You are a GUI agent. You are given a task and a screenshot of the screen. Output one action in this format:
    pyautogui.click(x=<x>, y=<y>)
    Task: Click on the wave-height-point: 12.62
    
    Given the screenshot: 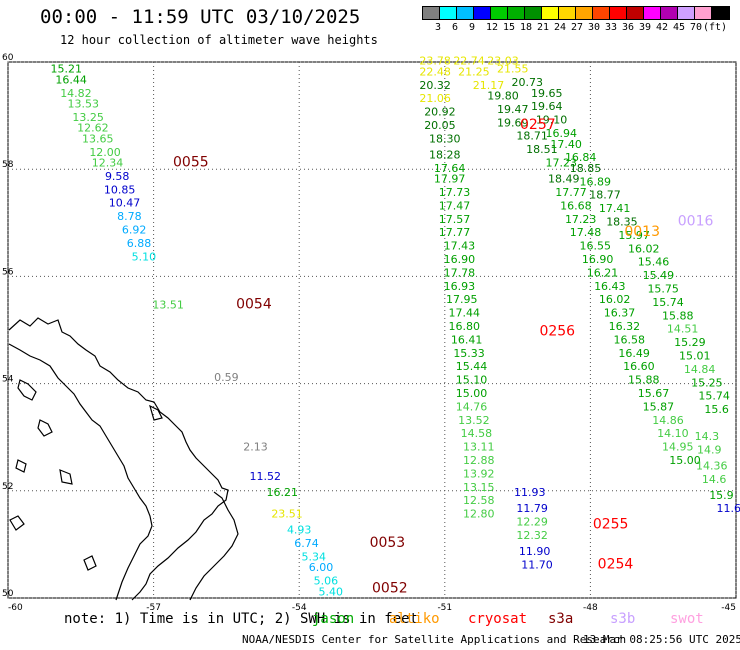 What is the action you would take?
    pyautogui.click(x=93, y=128)
    